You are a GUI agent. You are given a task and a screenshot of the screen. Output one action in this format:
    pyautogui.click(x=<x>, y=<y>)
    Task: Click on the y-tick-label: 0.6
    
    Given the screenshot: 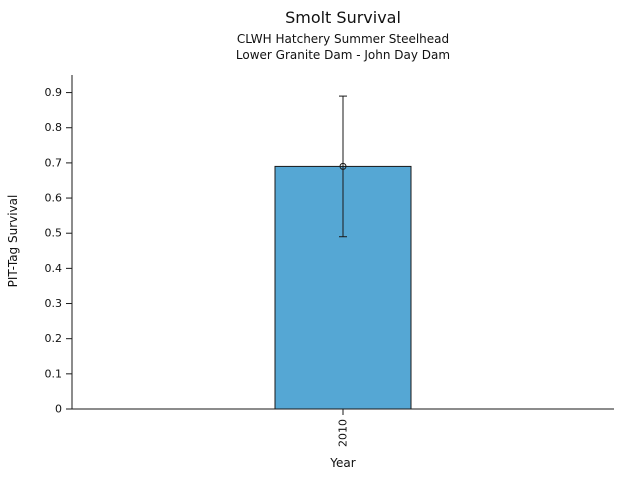 What is the action you would take?
    pyautogui.click(x=54, y=198)
    